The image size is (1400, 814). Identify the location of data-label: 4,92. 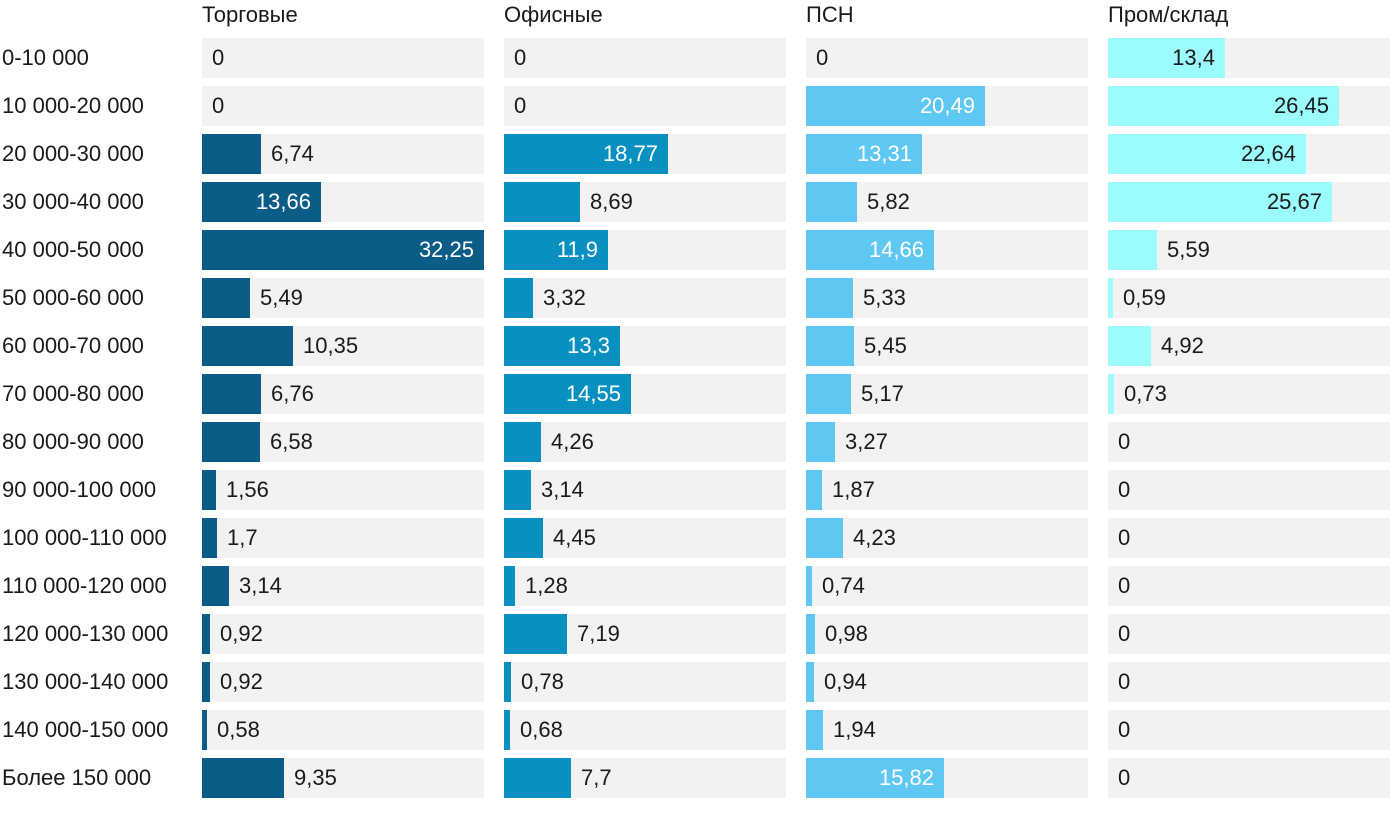
(1182, 345).